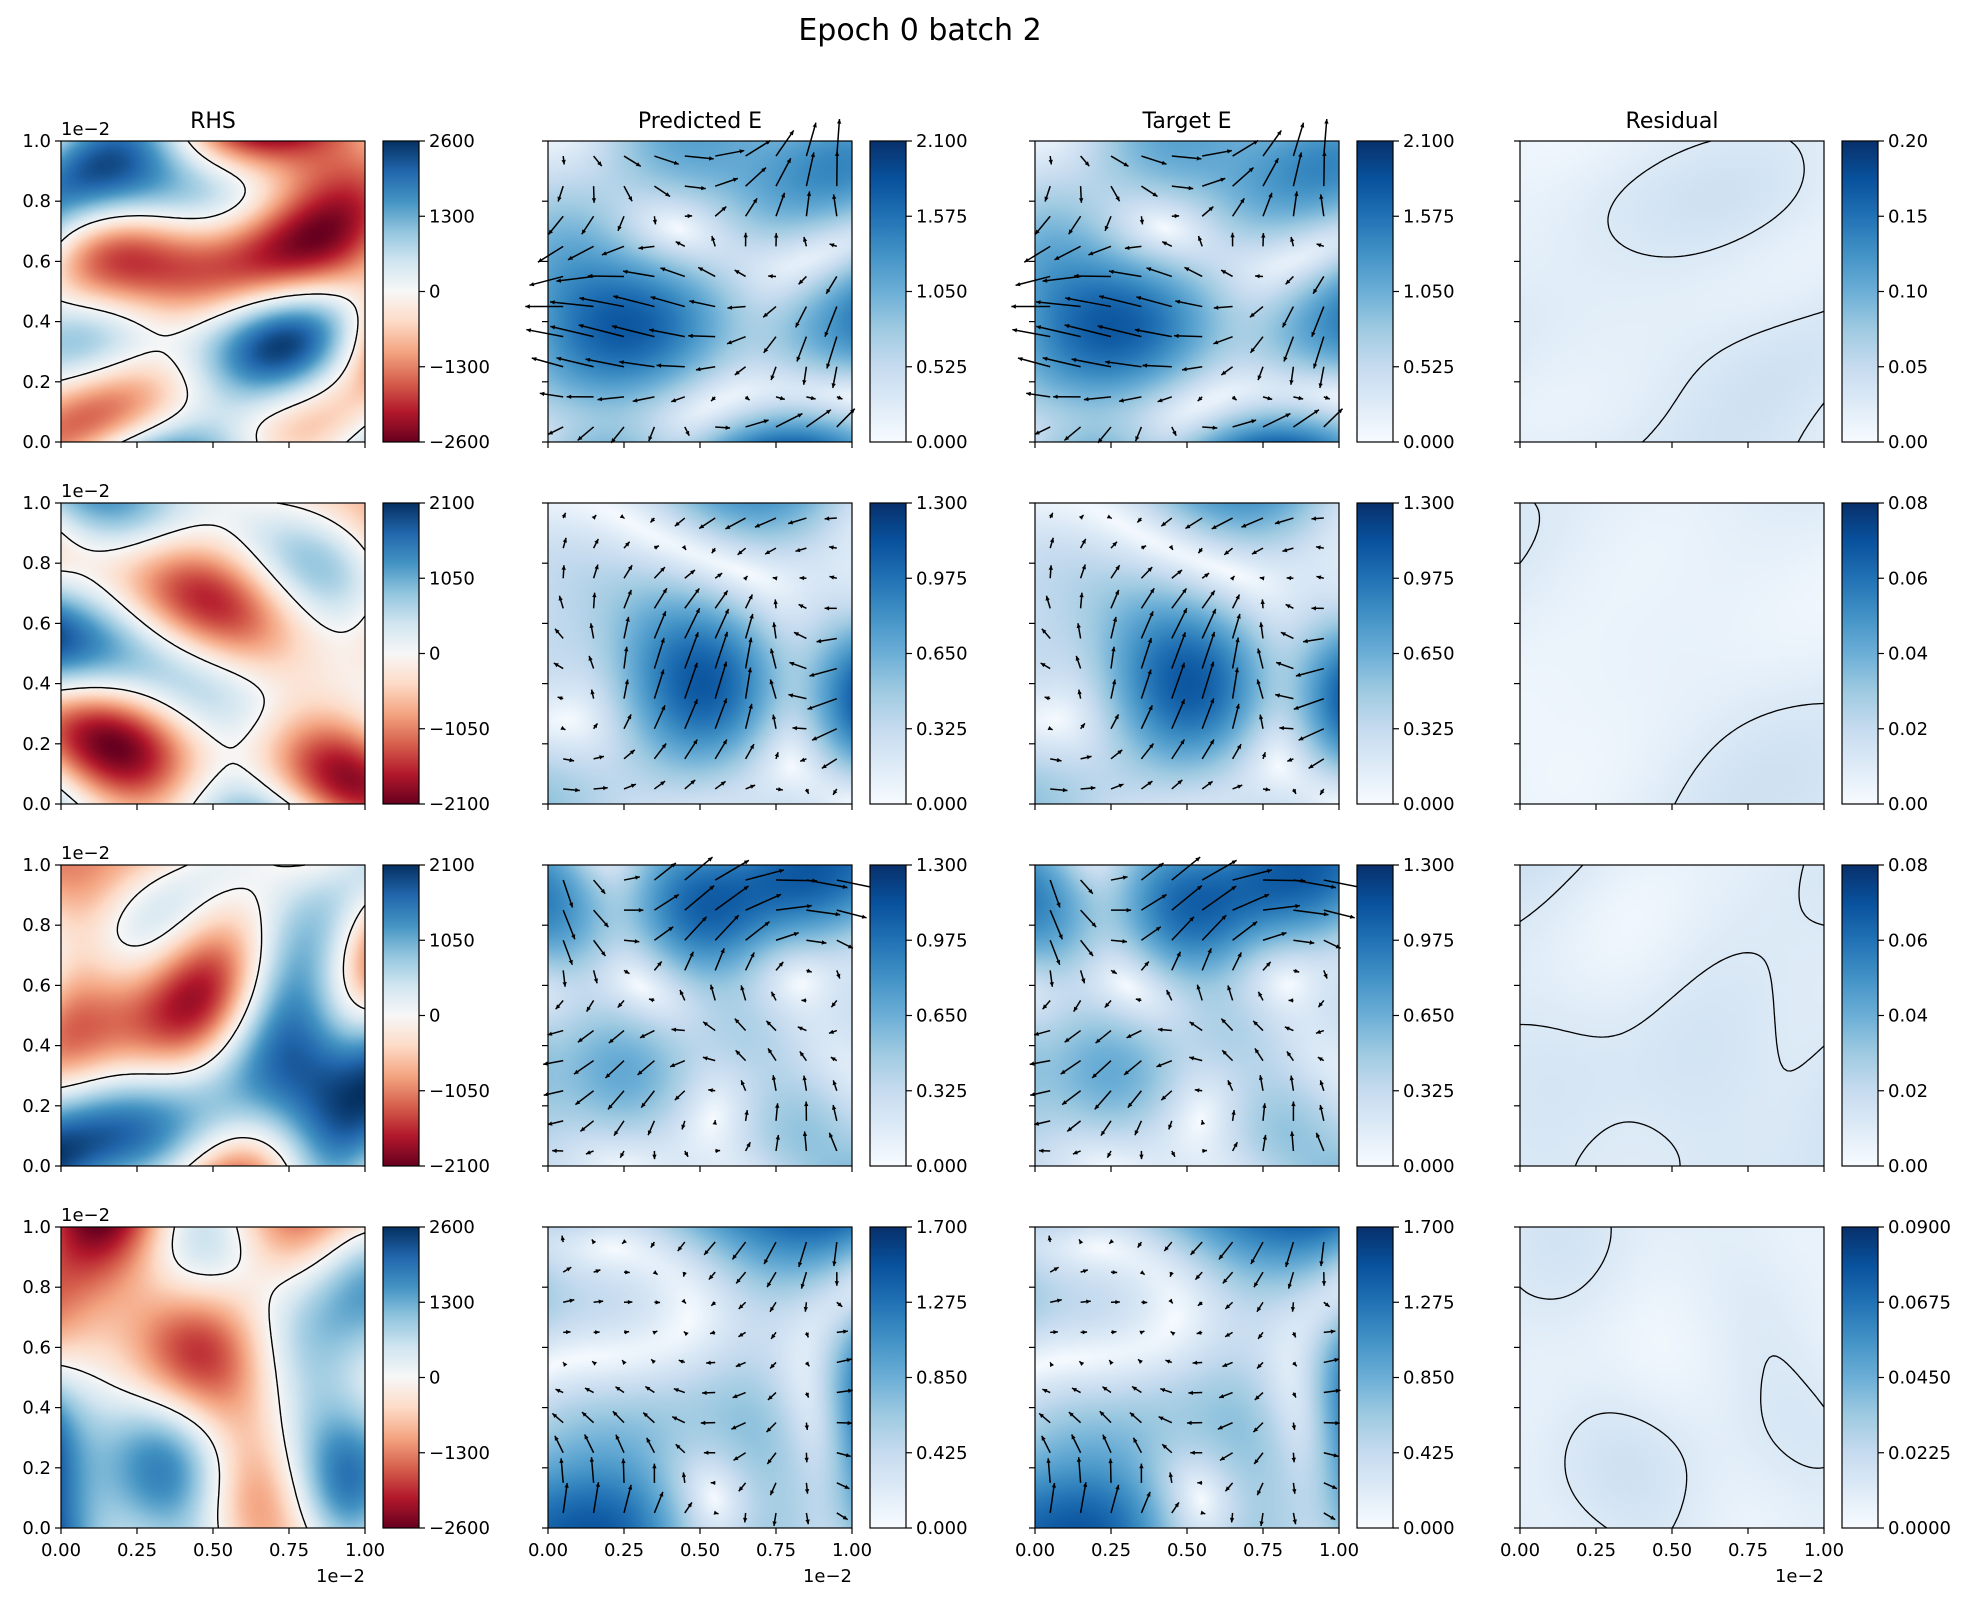 This screenshot has height=1602, width=1977. What do you see at coordinates (888, 291) in the screenshot?
I see `panel-r0-c1-colorbar` at bounding box center [888, 291].